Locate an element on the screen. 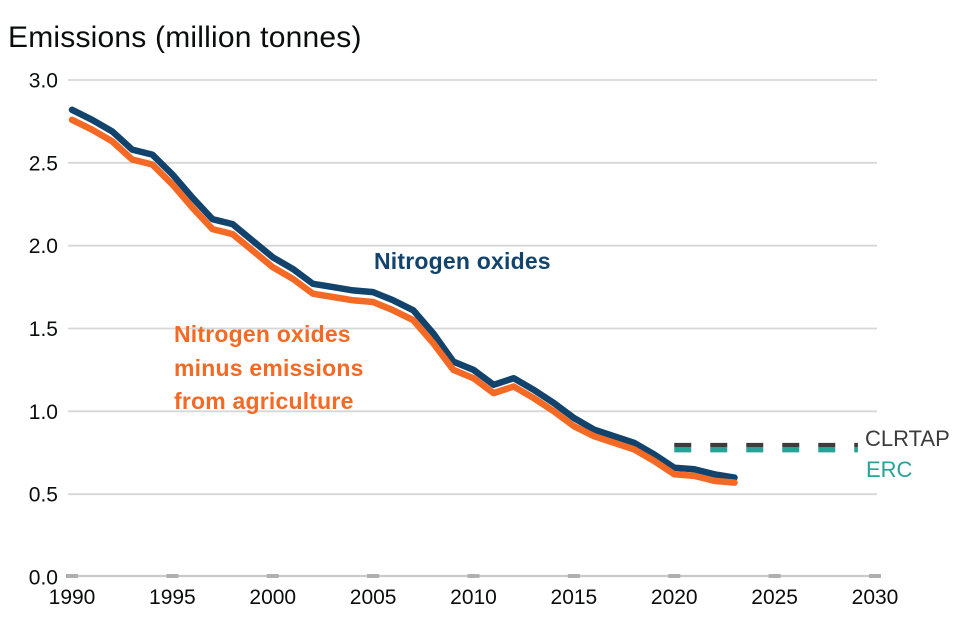 The height and width of the screenshot is (640, 960). series-label-line-2: minus emissions is located at coordinates (269, 367).